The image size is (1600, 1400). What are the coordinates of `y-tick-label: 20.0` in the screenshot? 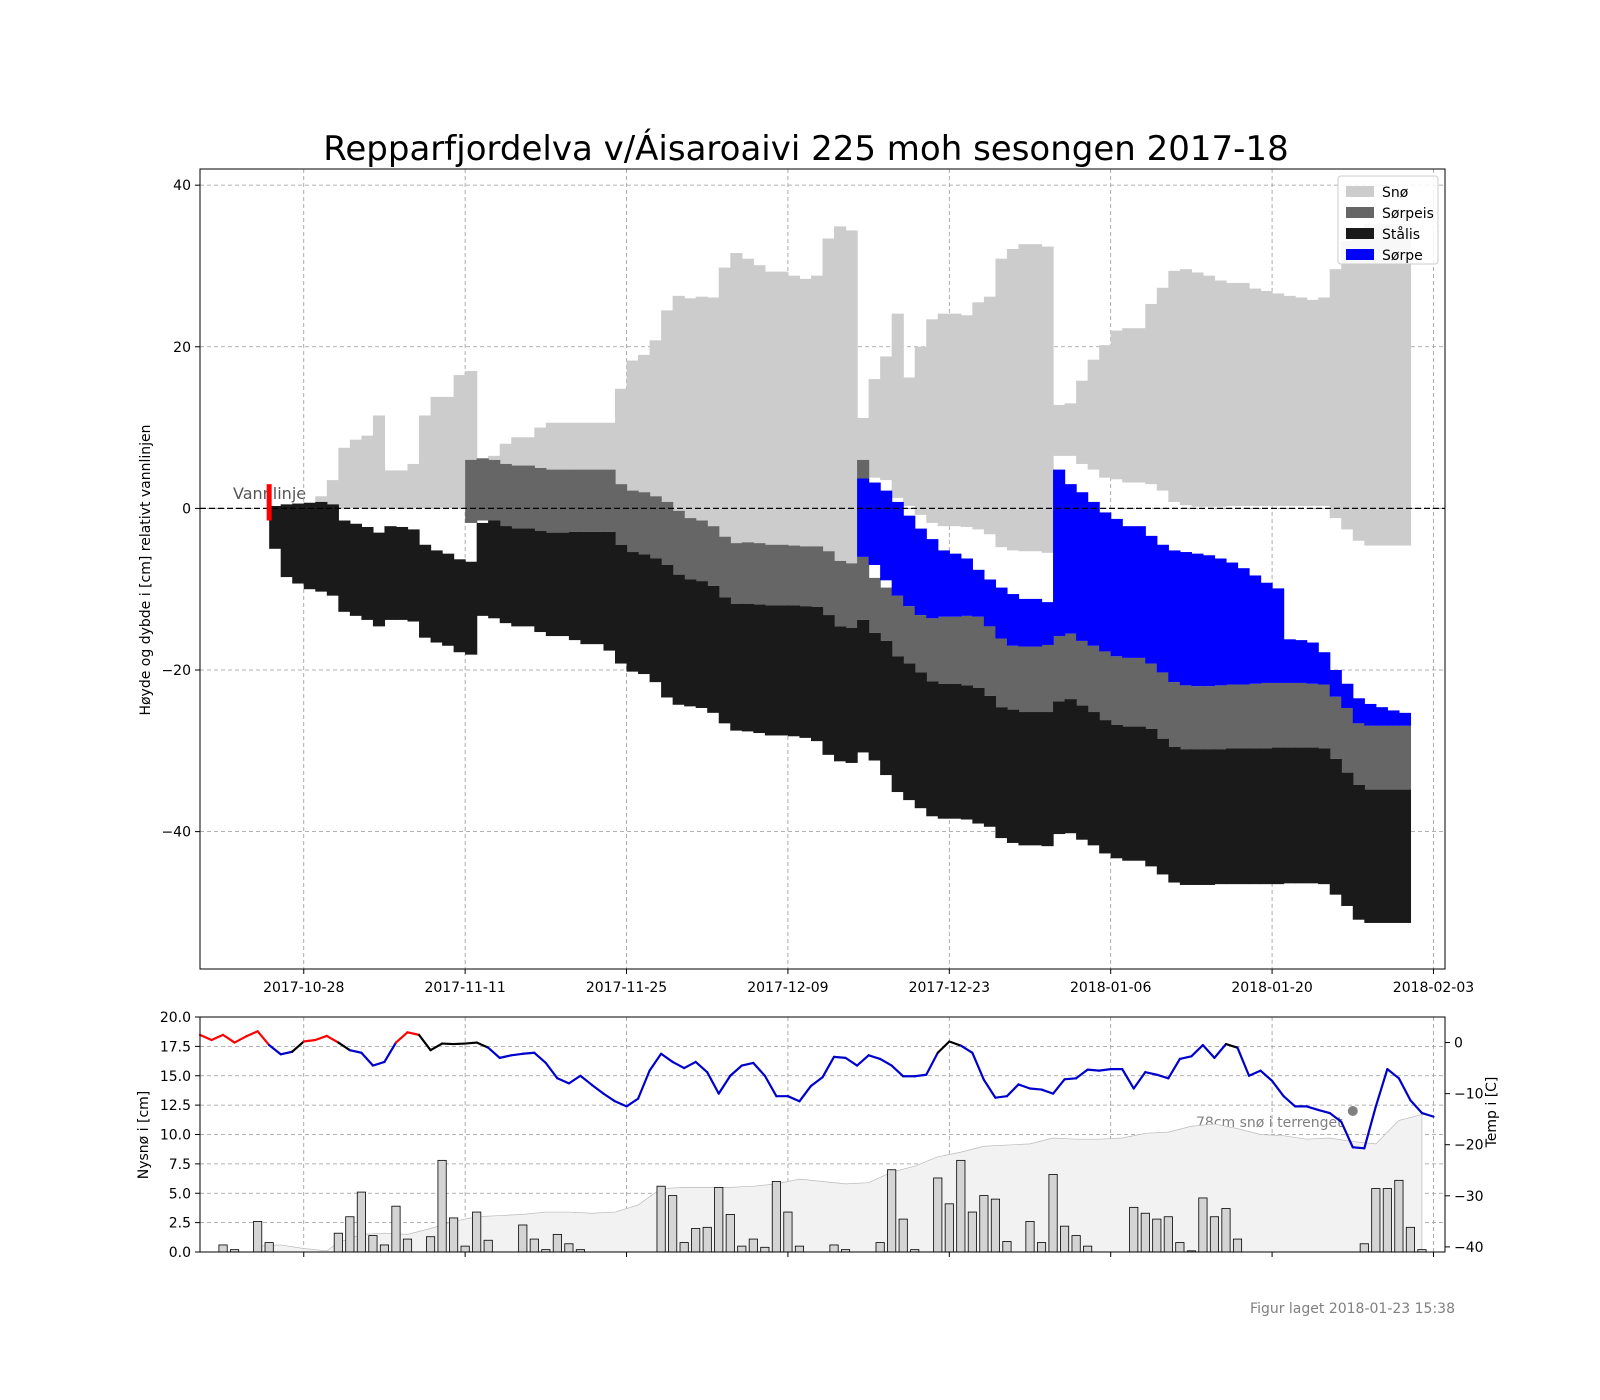 It's located at (175, 1018).